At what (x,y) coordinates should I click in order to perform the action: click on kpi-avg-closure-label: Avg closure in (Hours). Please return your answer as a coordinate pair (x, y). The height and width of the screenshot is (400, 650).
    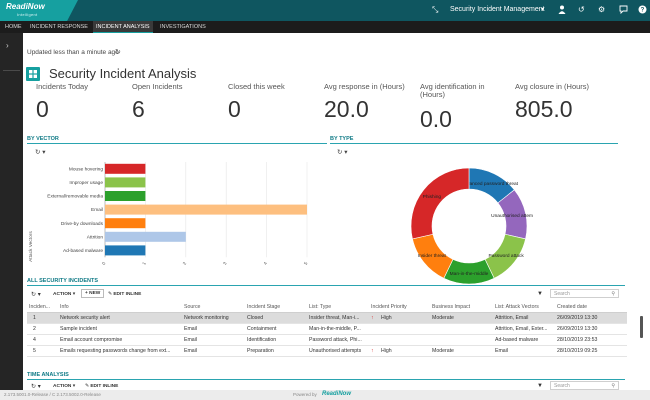
    Looking at the image, I should click on (552, 86).